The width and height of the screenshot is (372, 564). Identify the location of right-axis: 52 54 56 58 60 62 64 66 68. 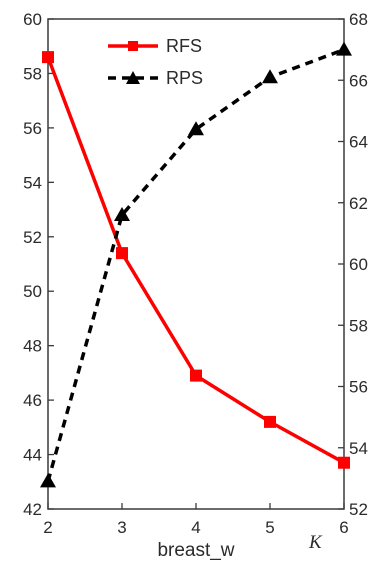
(353, 264).